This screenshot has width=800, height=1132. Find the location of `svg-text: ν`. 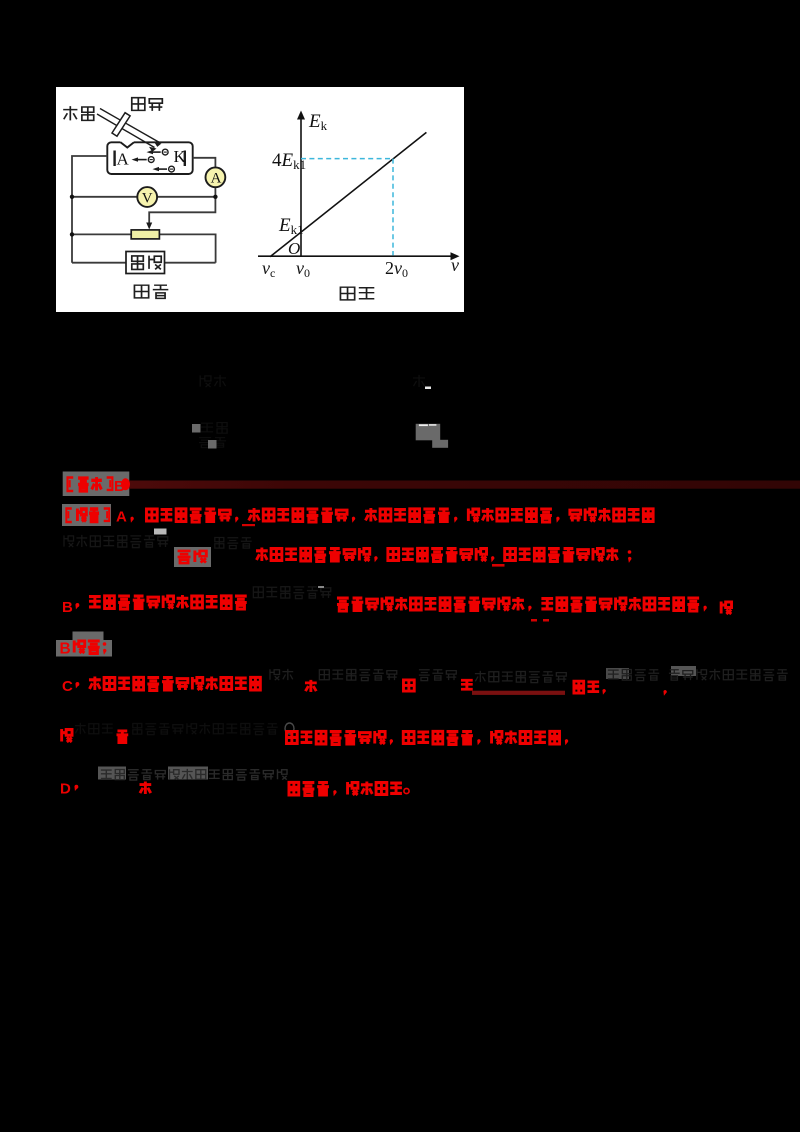

svg-text: ν is located at coordinates (455, 265).